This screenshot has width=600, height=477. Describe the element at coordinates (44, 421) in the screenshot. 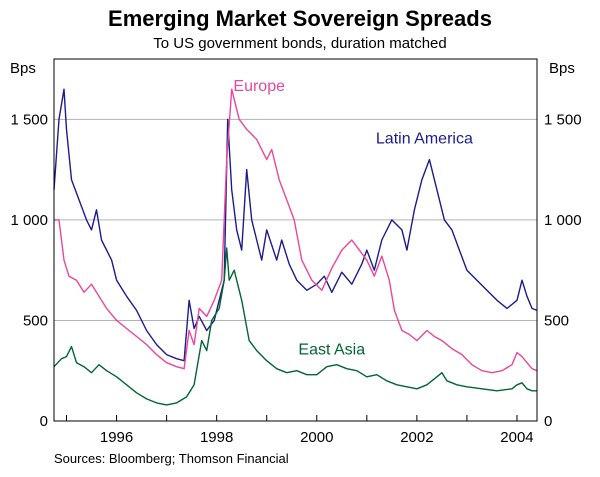

I see `y-tick-left-0: 0` at that location.